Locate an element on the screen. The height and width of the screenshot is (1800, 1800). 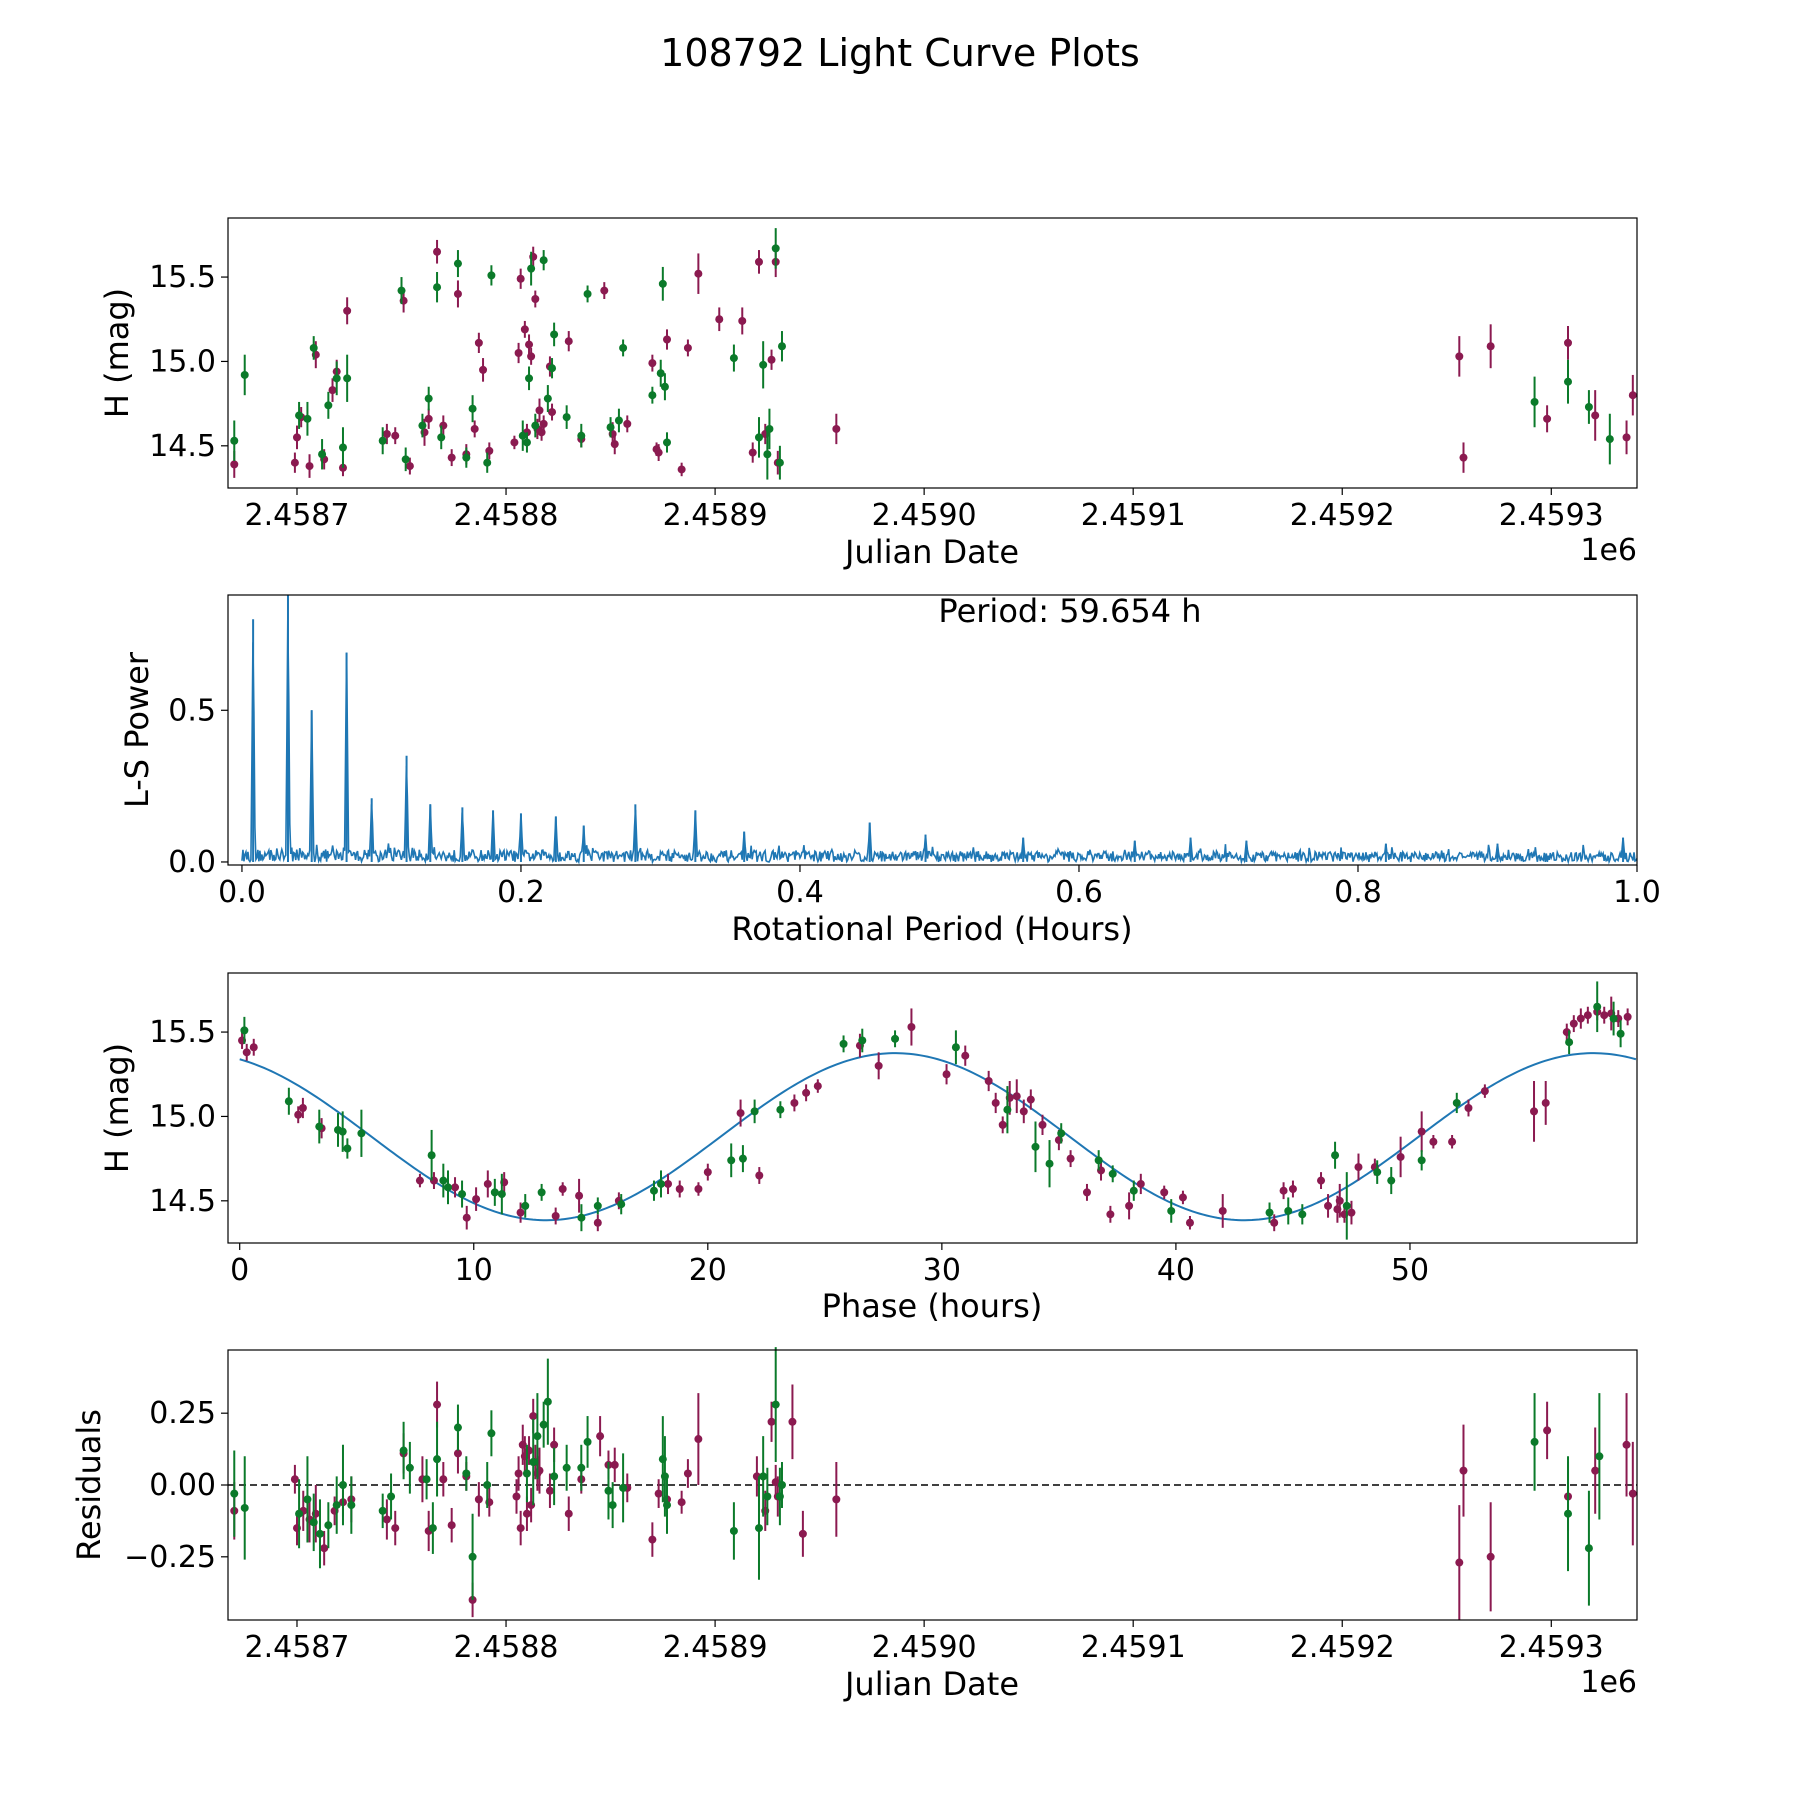
residuals-xtick-label: 2.4592 is located at coordinates (1342, 1647).